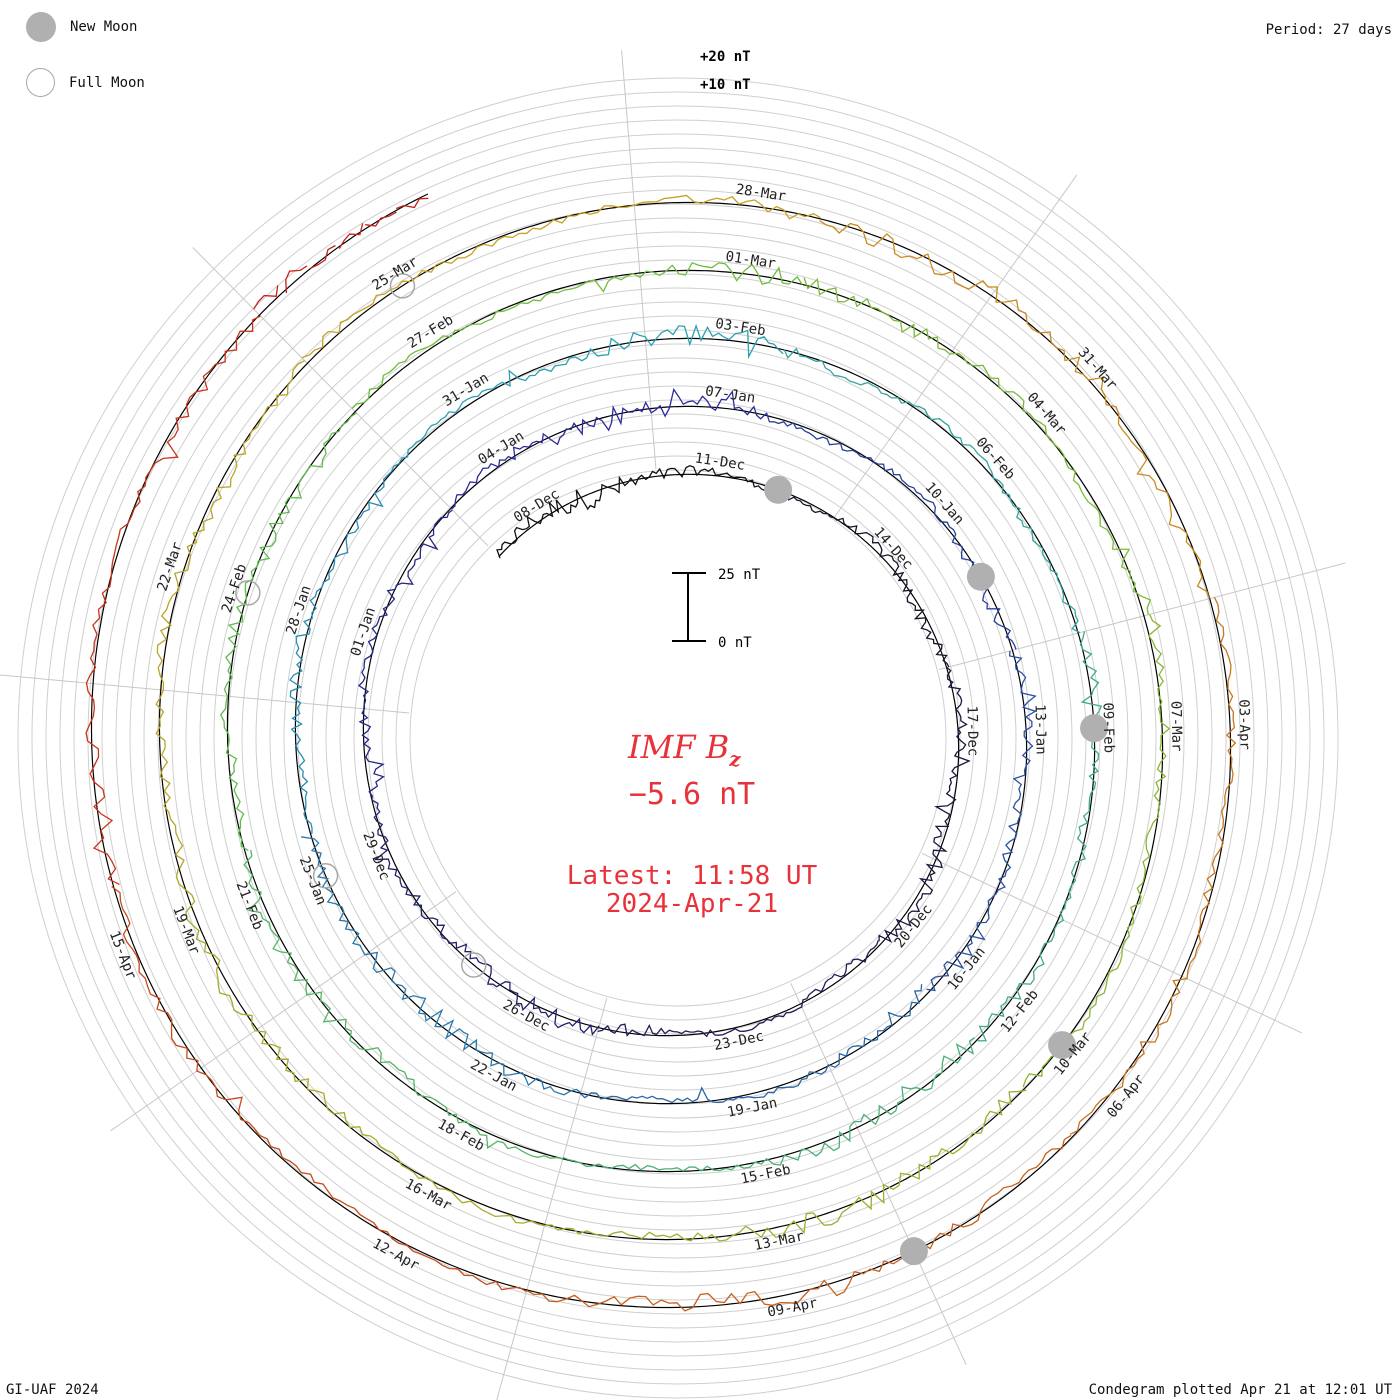 The height and width of the screenshot is (1400, 1400). What do you see at coordinates (1328, 30) in the screenshot?
I see `period-label: Period: 27 days` at bounding box center [1328, 30].